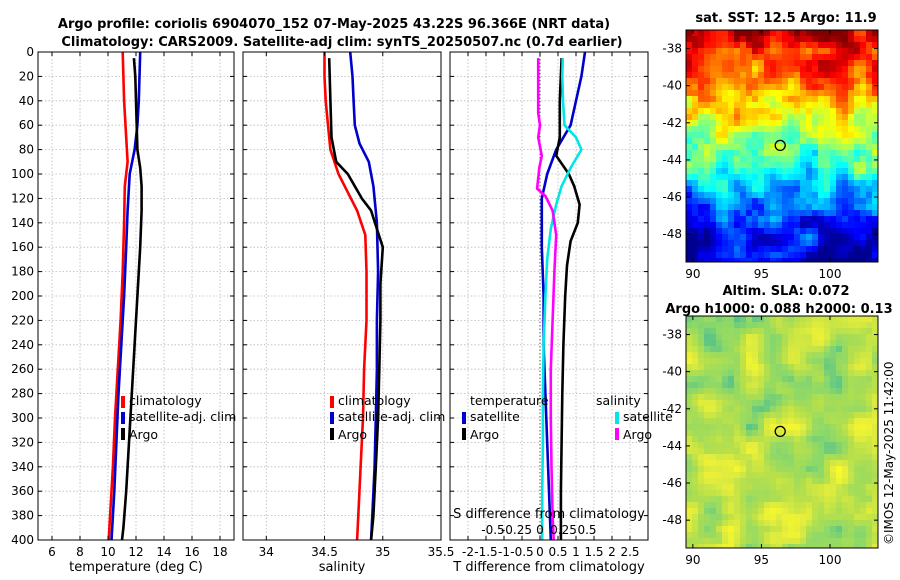 Image resolution: width=900 pixels, height=580 pixels. I want to click on y-tick-label: 260, so click(22, 369).